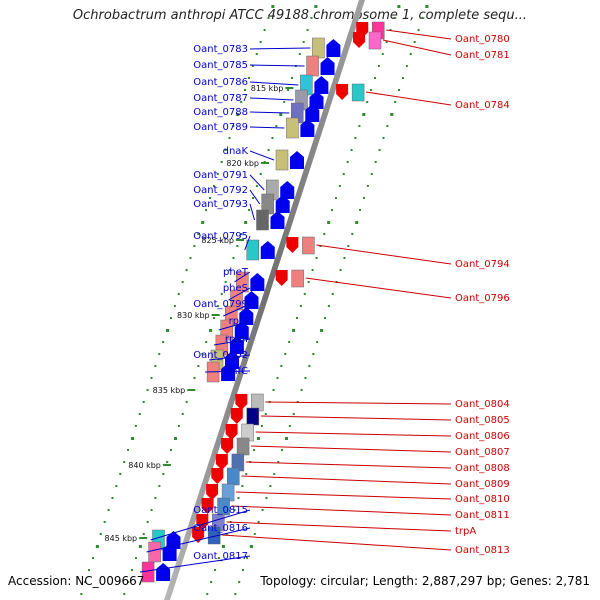  Describe the element at coordinates (238, 371) in the screenshot. I see `gene-label: infC` at that location.